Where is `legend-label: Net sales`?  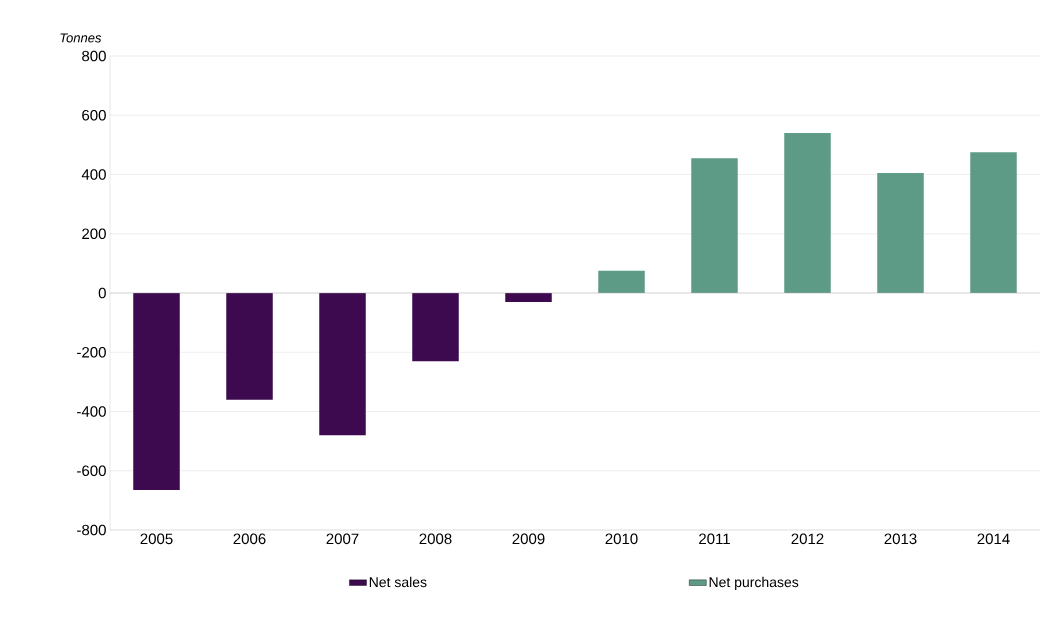
legend-label: Net sales is located at coordinates (398, 582).